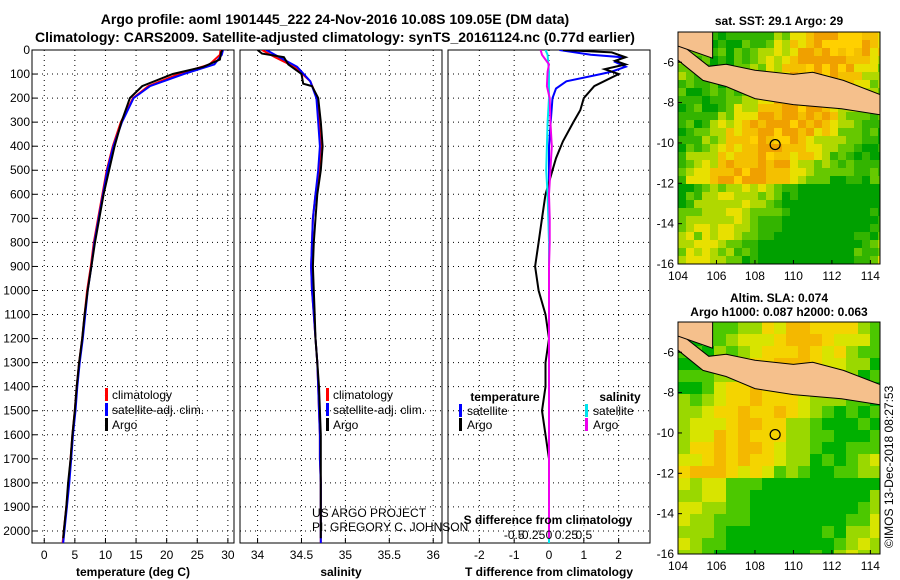 The width and height of the screenshot is (900, 580). I want to click on y-tick-label: 900, so click(20, 266).